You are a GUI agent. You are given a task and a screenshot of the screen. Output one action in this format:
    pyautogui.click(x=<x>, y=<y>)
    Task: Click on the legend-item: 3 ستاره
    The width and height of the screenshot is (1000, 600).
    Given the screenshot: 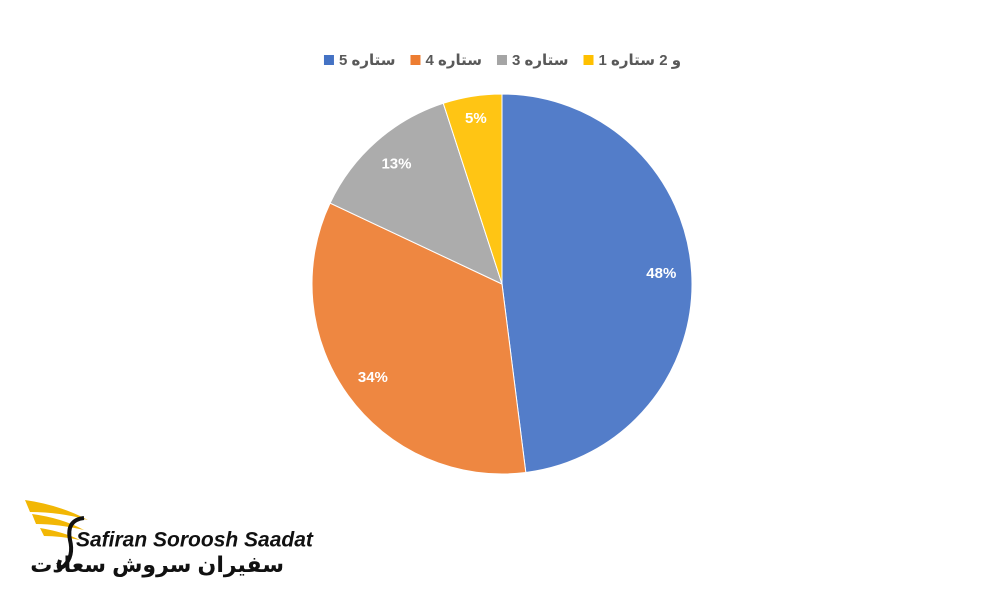 What is the action you would take?
    pyautogui.click(x=532, y=60)
    